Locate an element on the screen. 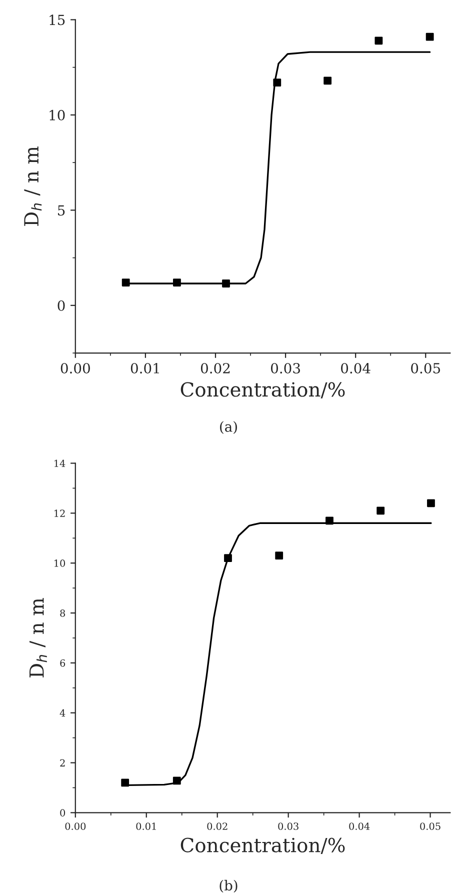  text: (a) is located at coordinates (228, 427).